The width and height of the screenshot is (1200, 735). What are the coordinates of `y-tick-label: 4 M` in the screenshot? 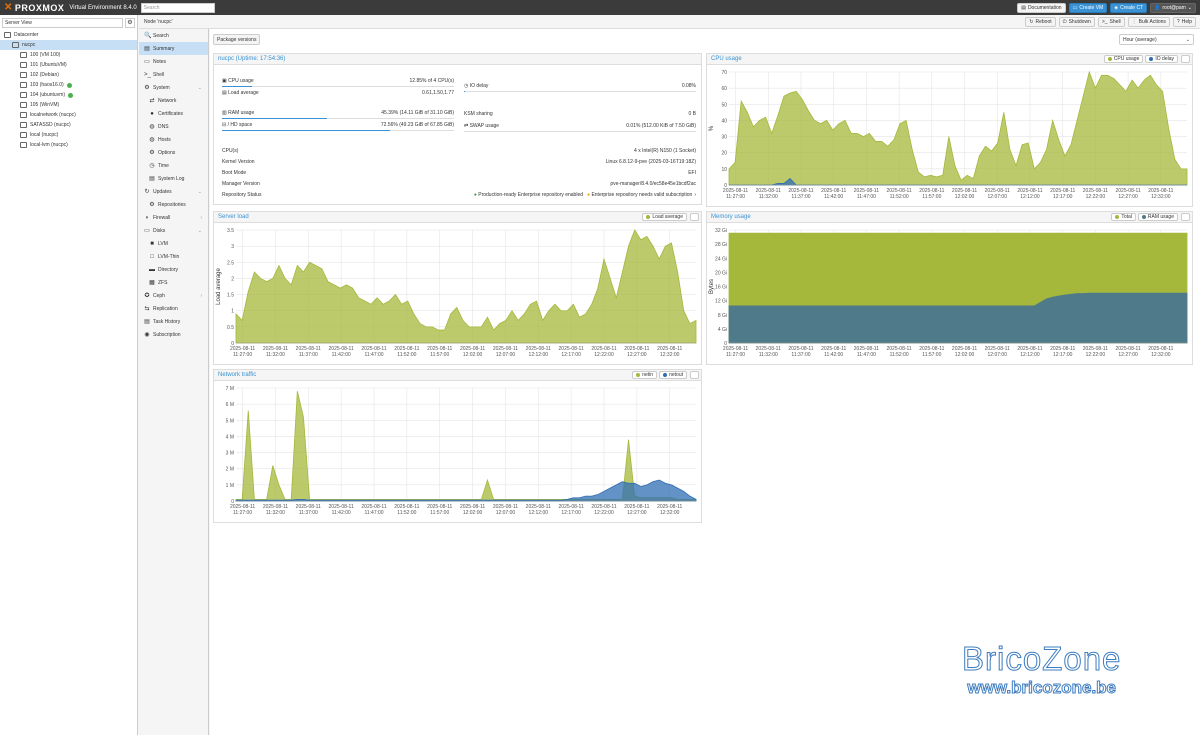 It's located at (230, 437).